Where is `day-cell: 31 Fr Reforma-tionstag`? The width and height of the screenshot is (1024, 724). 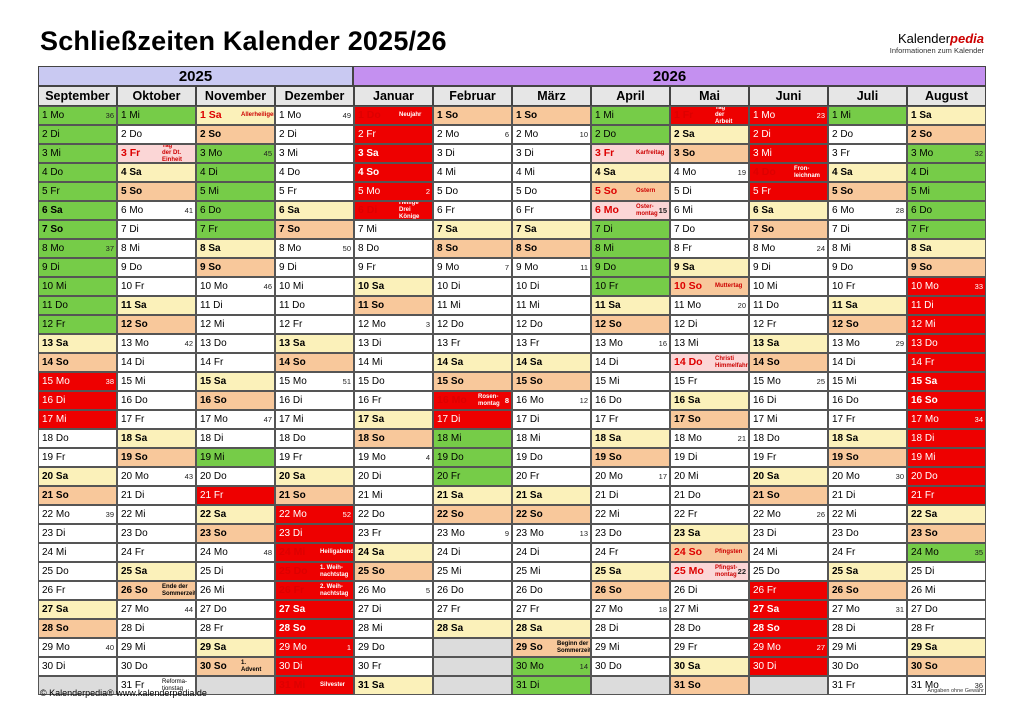 day-cell: 31 Fr Reforma-tionstag is located at coordinates (156, 685).